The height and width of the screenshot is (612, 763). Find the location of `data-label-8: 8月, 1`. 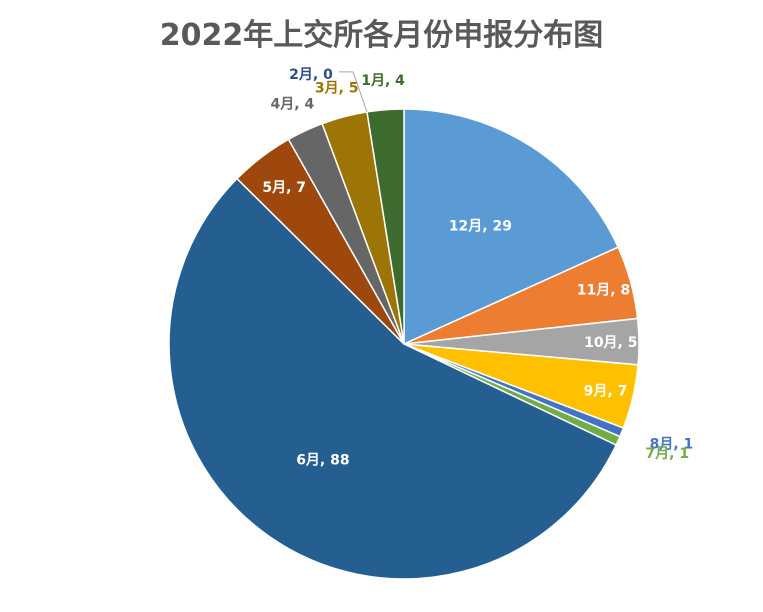

data-label-8: 8月, 1 is located at coordinates (672, 445).